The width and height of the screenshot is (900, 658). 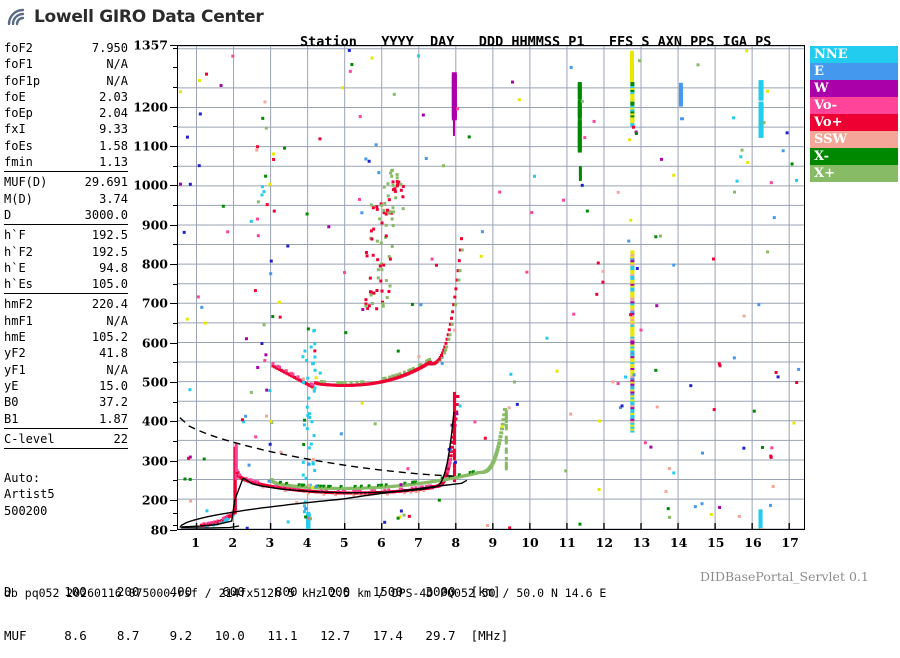 What do you see at coordinates (66, 48) in the screenshot?
I see `param-row: foF2 7.950` at bounding box center [66, 48].